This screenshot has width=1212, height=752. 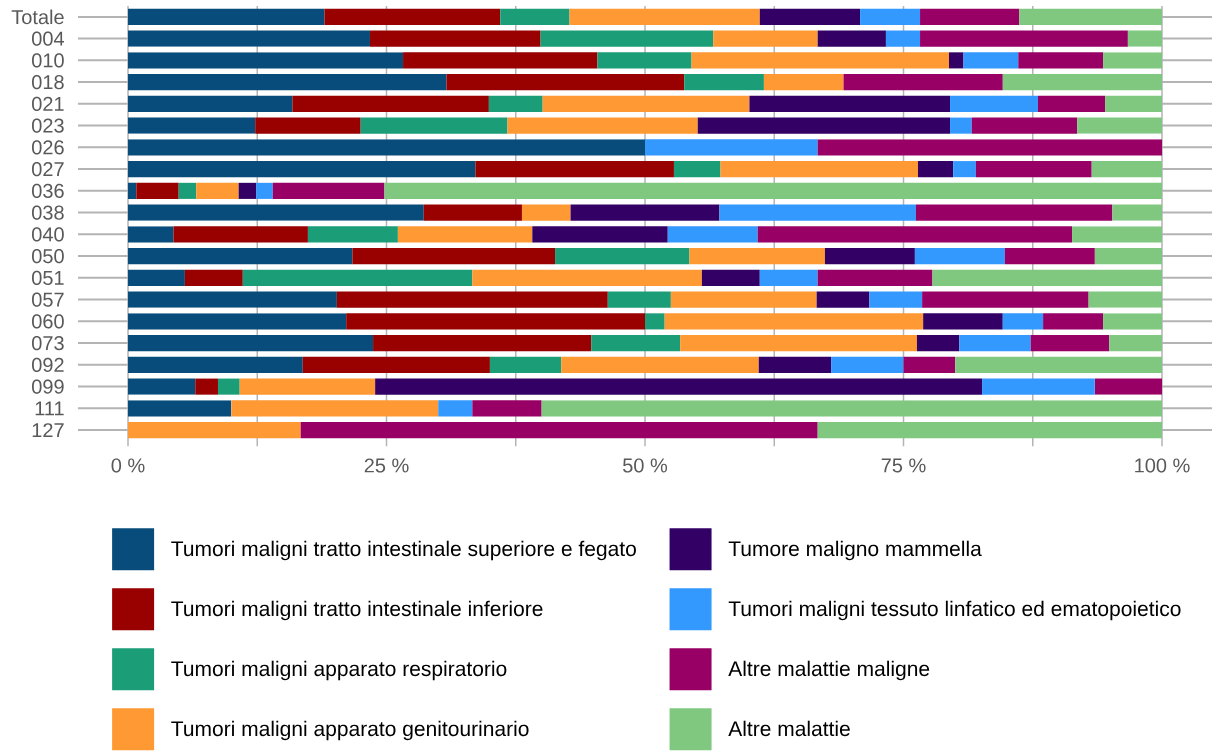 What do you see at coordinates (37, 17) in the screenshot?
I see `y-tick-label: Totale` at bounding box center [37, 17].